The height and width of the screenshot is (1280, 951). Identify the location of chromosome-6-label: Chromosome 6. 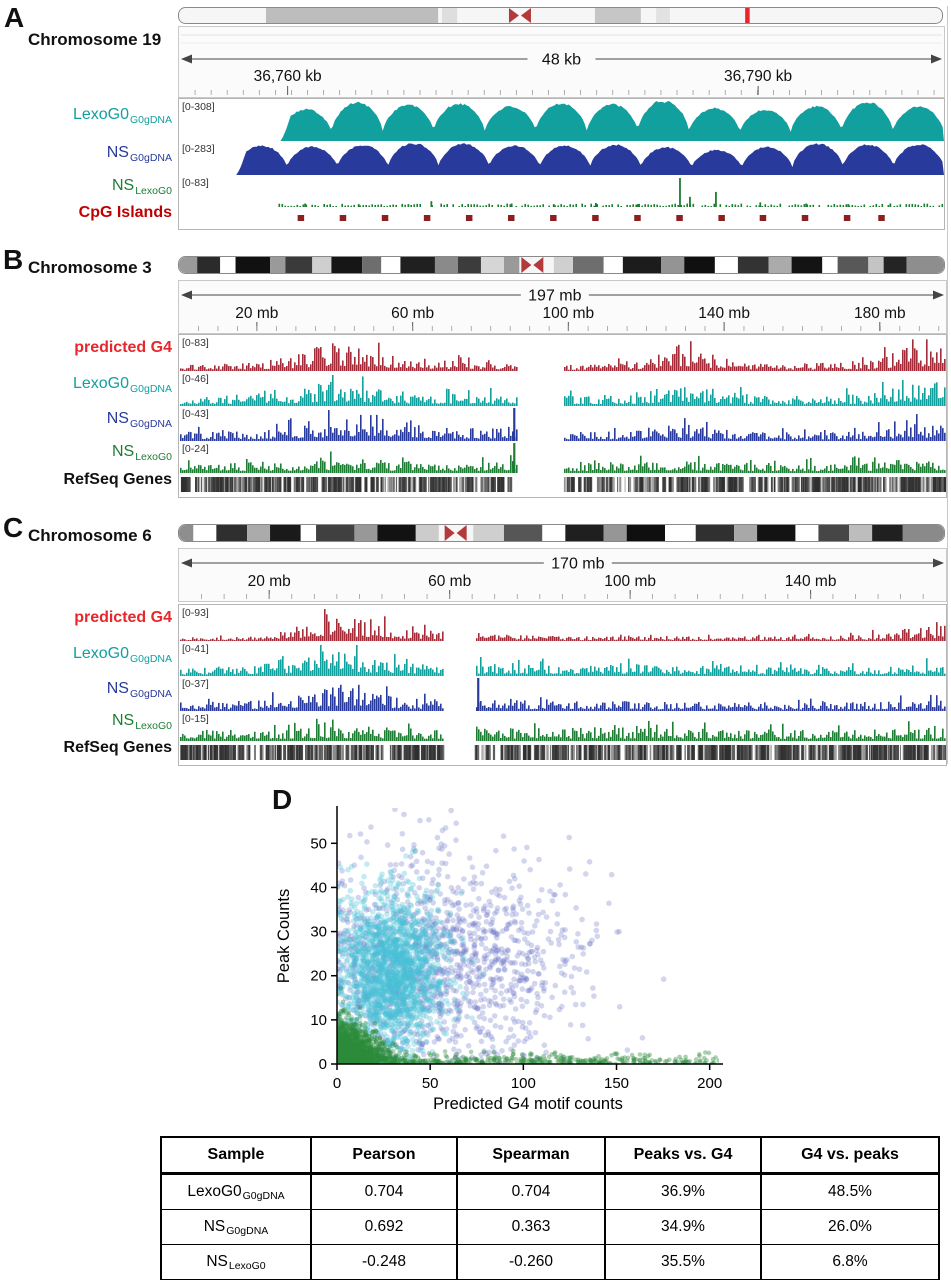
(90, 535).